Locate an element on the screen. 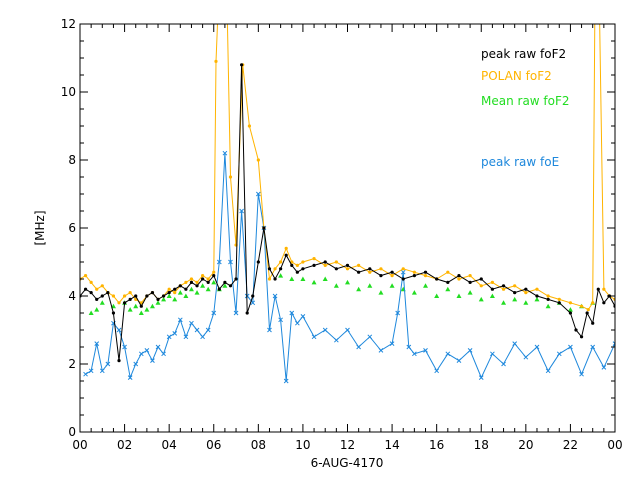 The width and height of the screenshot is (640, 480). y-tick-label: 12 is located at coordinates (68, 24).